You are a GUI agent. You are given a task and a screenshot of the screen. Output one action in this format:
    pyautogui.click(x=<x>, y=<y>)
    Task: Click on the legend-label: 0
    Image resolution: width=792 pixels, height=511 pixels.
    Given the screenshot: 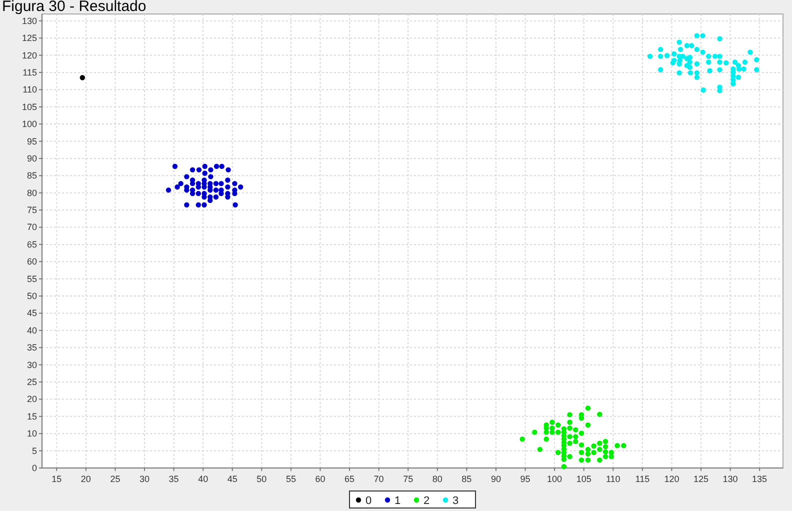 What is the action you would take?
    pyautogui.click(x=369, y=501)
    